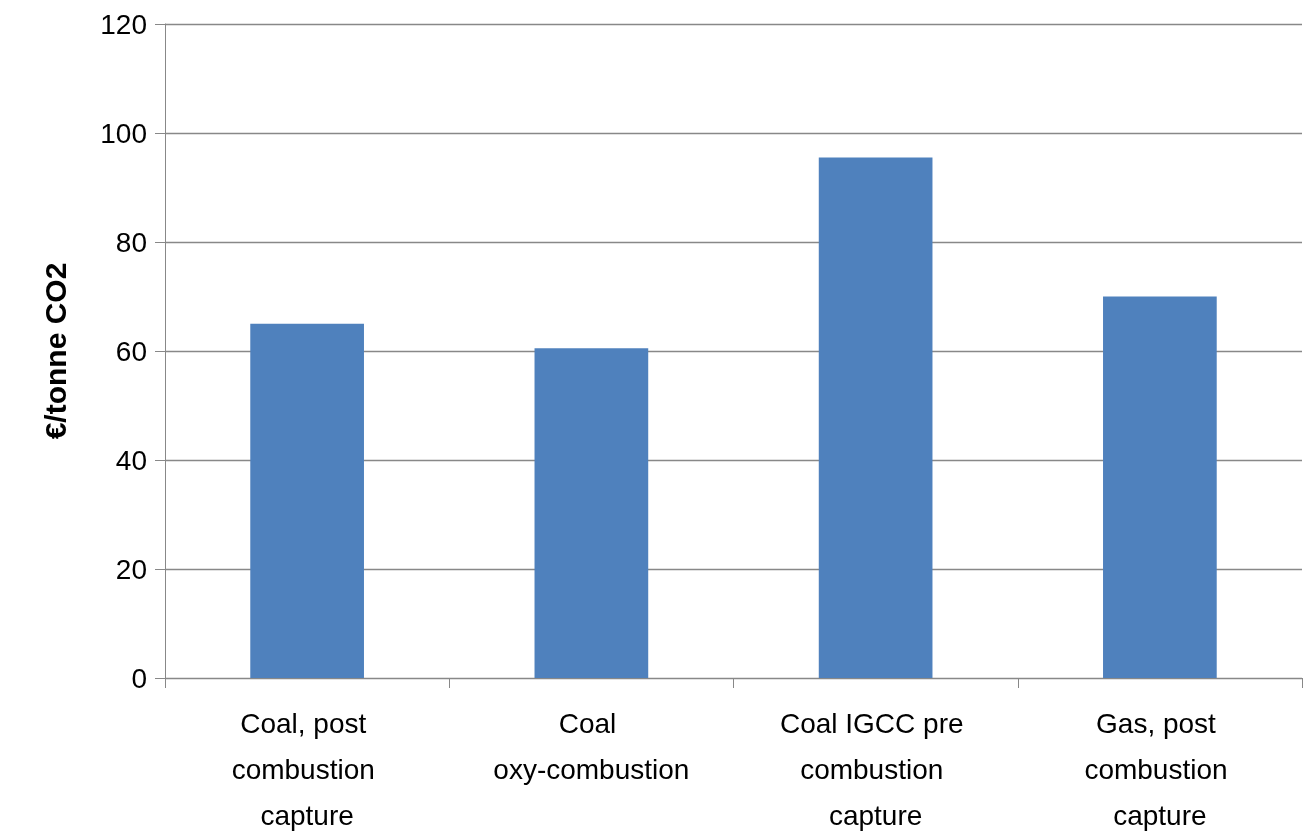  I want to click on x-tick-label: Gas, post combustion capture, so click(1160, 769).